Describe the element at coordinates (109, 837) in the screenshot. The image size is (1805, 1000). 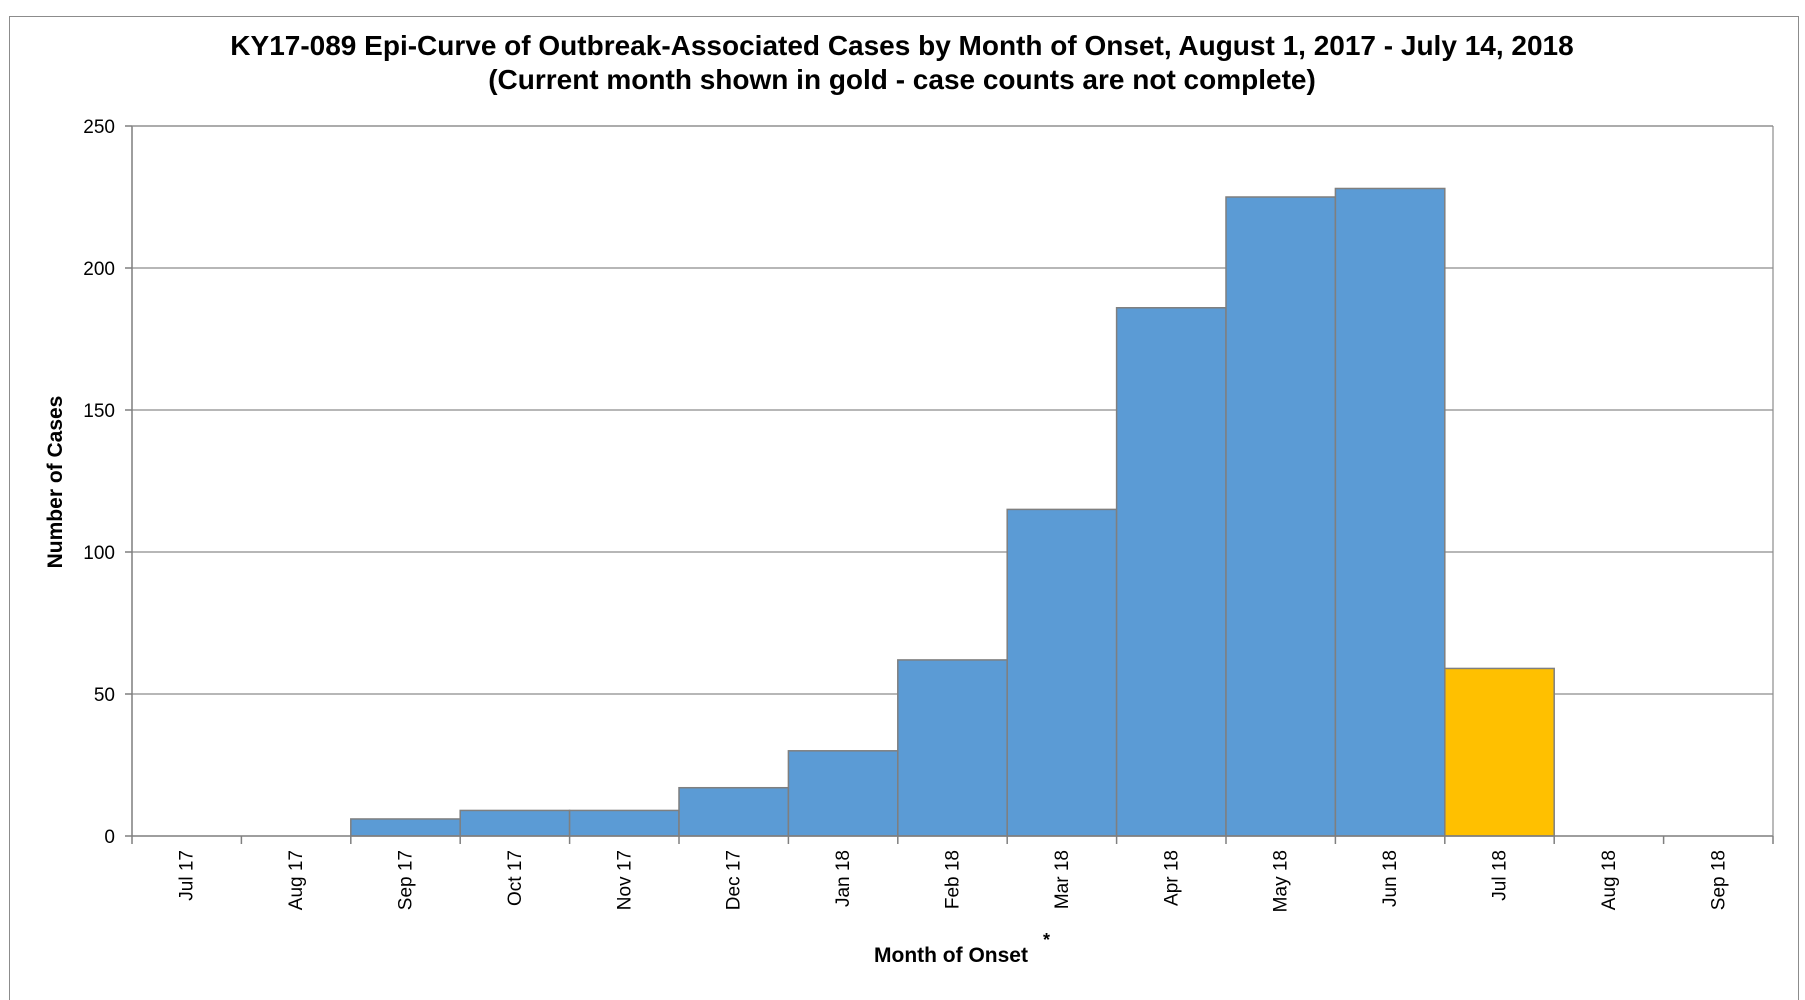
I see `y-tick-label: 0` at that location.